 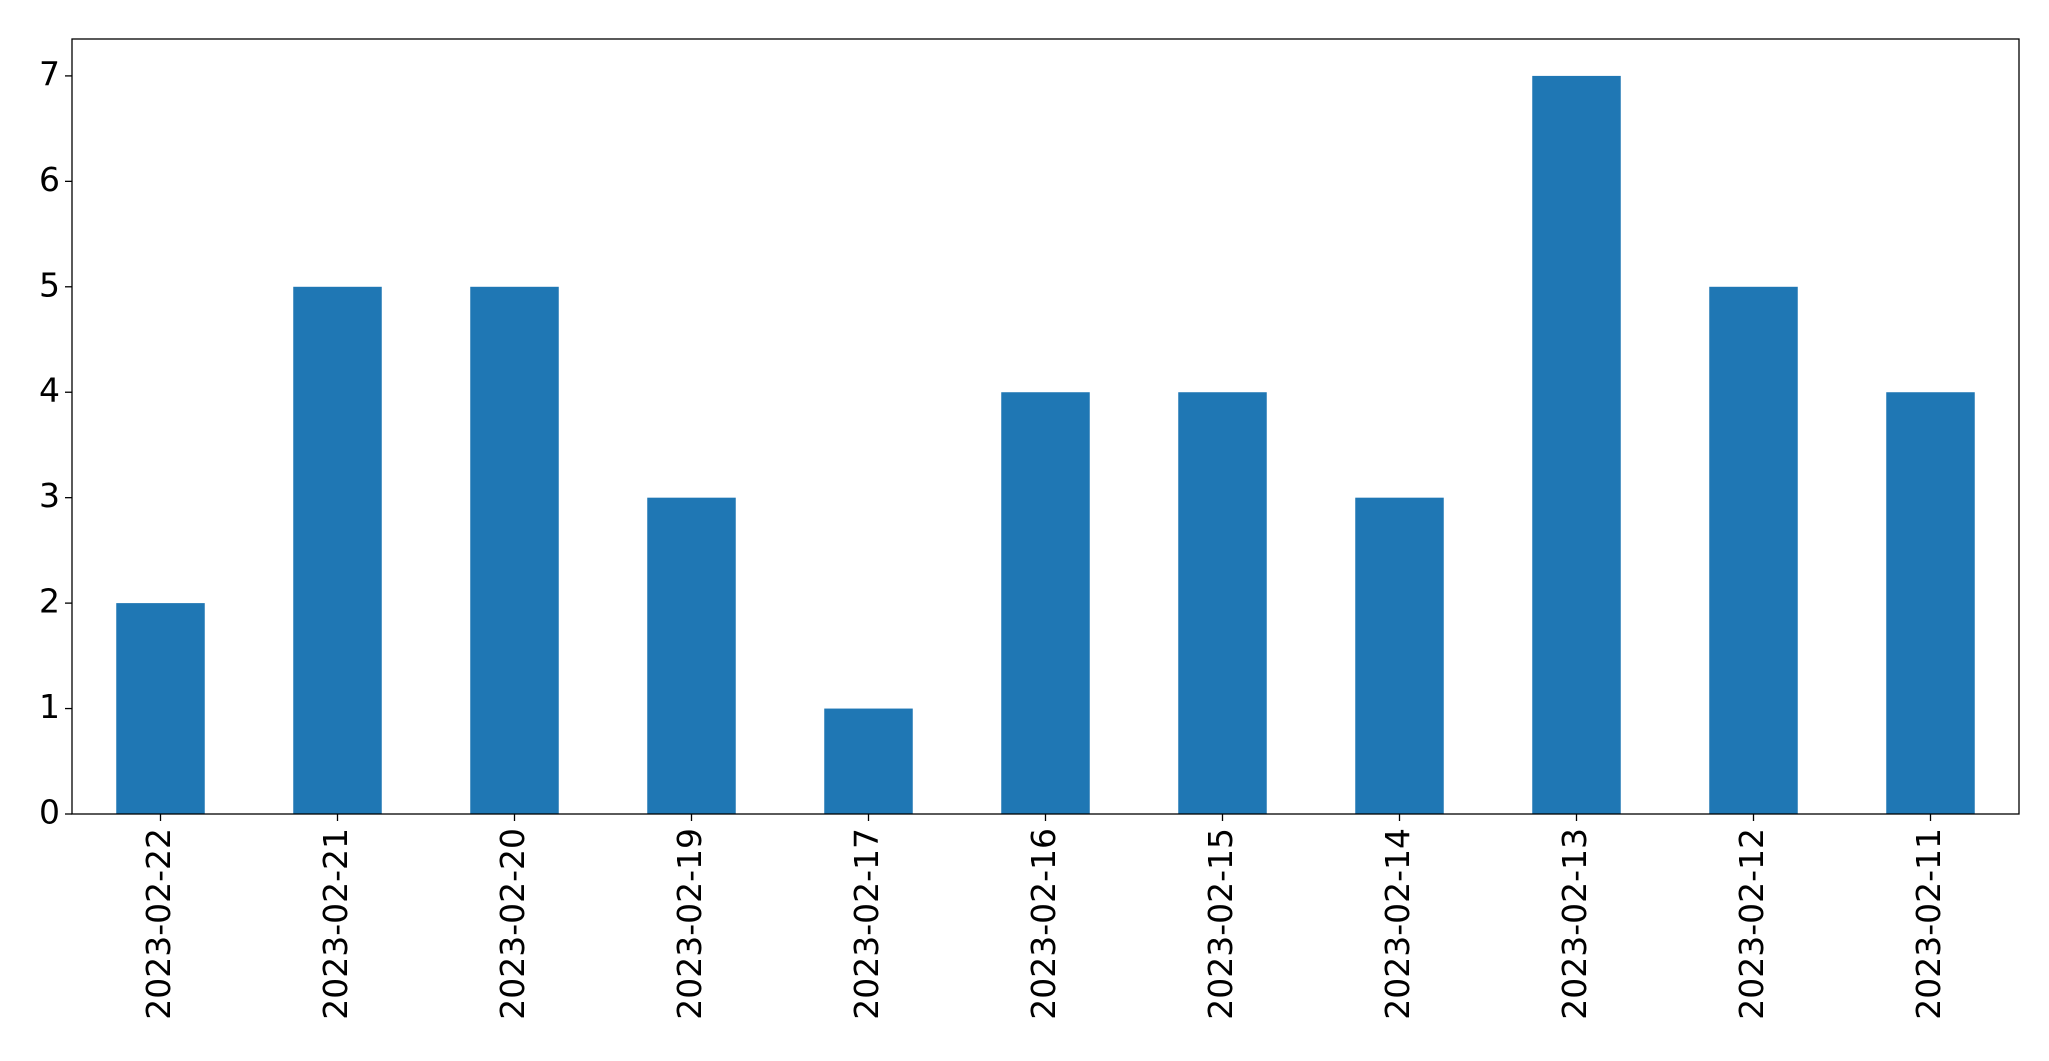 What do you see at coordinates (49, 179) in the screenshot?
I see `y-tick-label: 6` at bounding box center [49, 179].